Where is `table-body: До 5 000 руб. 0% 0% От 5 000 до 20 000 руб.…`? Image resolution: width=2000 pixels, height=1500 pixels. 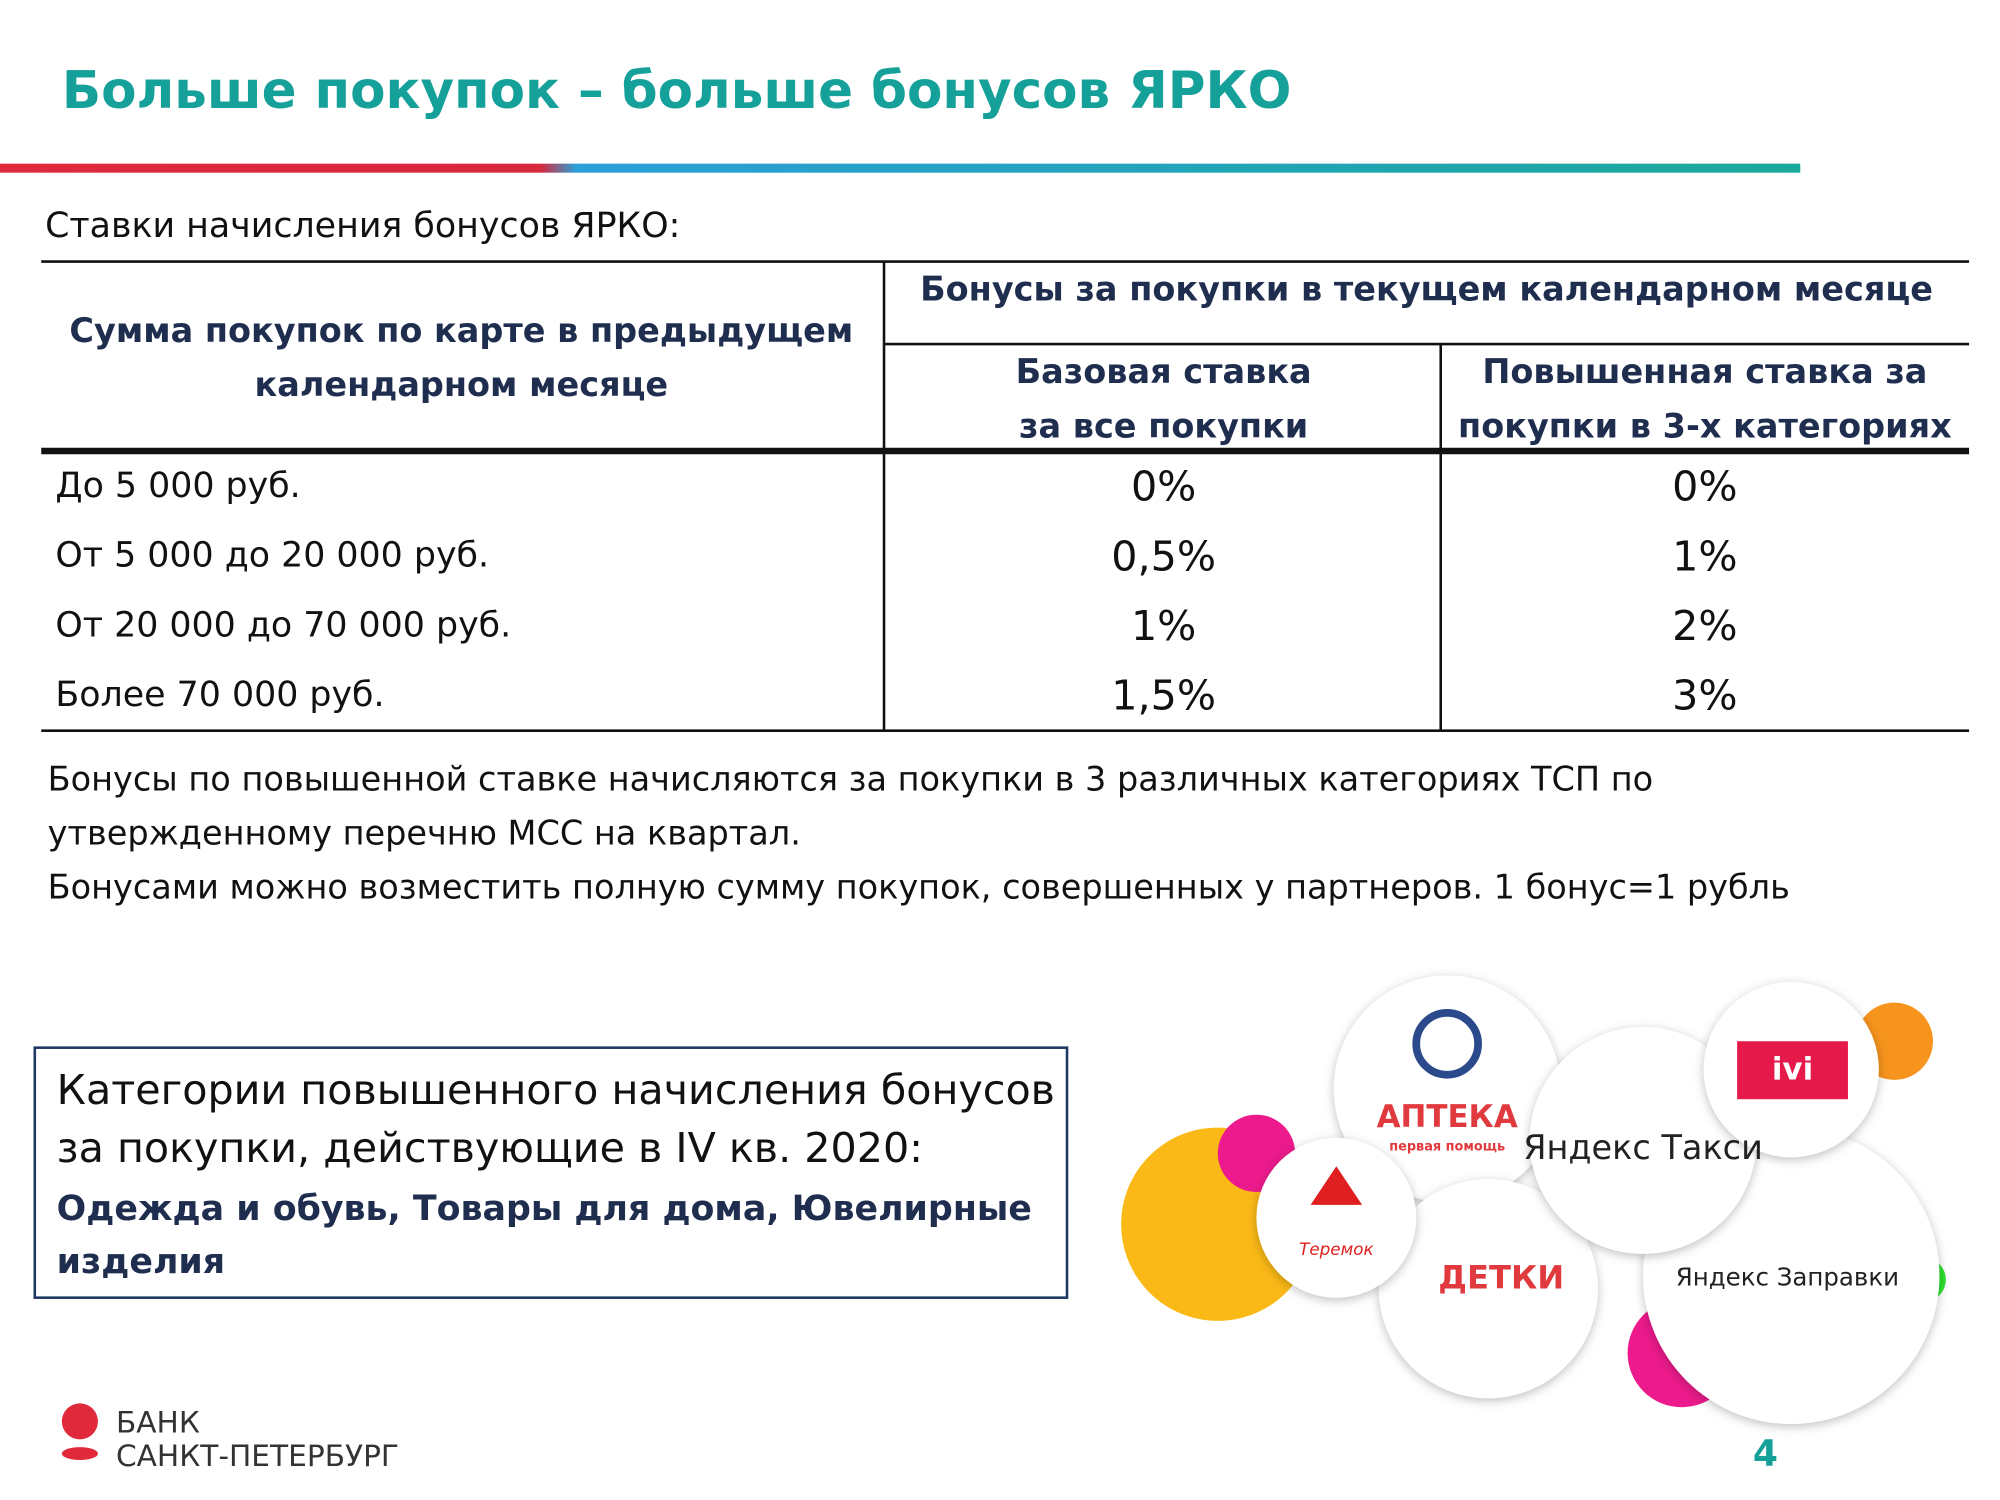 table-body: До 5 000 руб. 0% 0% От 5 000 до 20 000 руб.… is located at coordinates (896, 591).